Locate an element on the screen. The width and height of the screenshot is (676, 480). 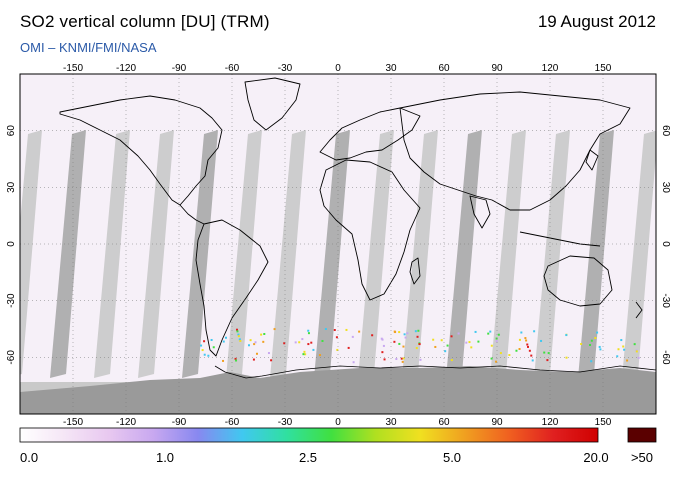
colorbar-label-4: 20.0 is located at coordinates (596, 457).